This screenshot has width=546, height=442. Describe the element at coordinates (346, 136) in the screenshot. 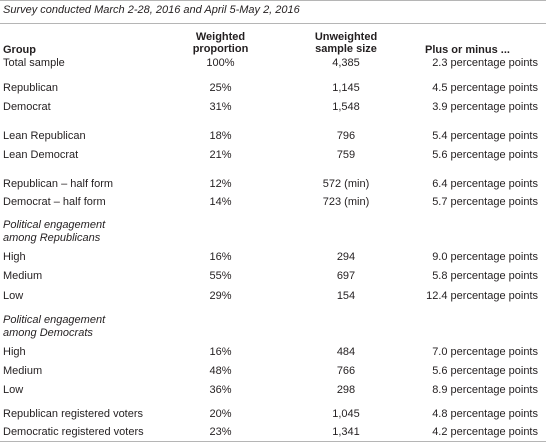

I see `cell-sample: 796` at that location.